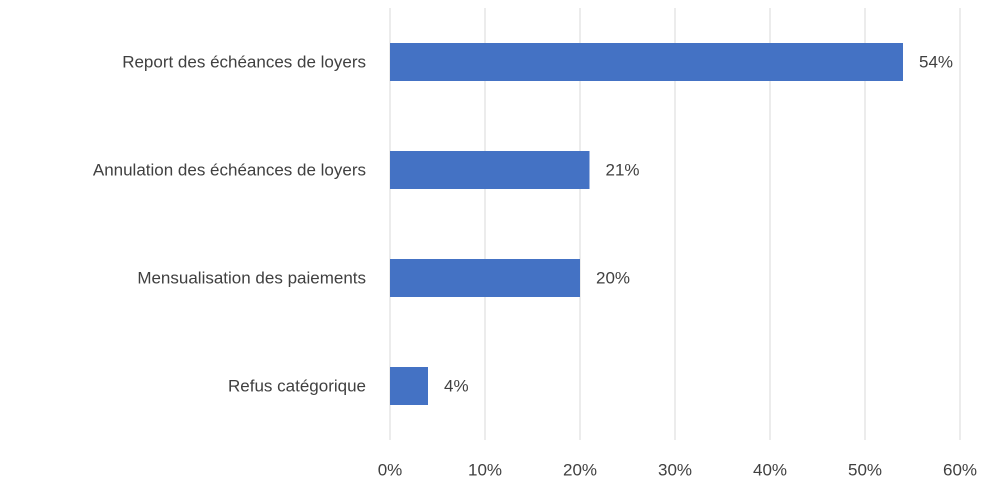  I want to click on x-tick-label: 60%, so click(960, 469).